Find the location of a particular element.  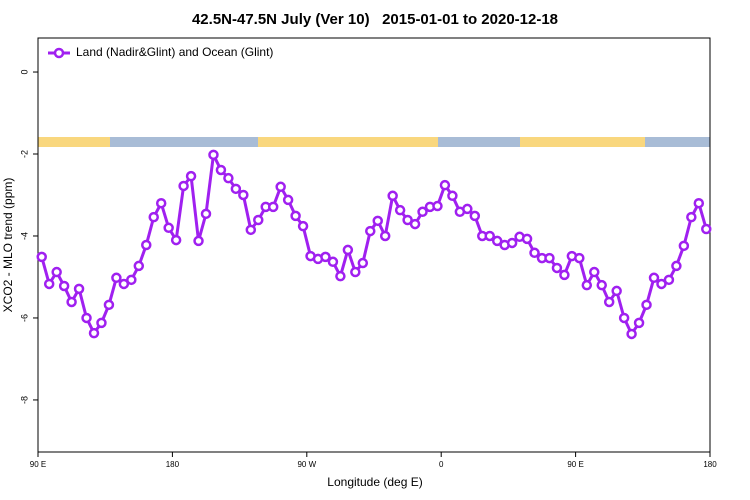

x-tick-label: 90 W is located at coordinates (306, 464).